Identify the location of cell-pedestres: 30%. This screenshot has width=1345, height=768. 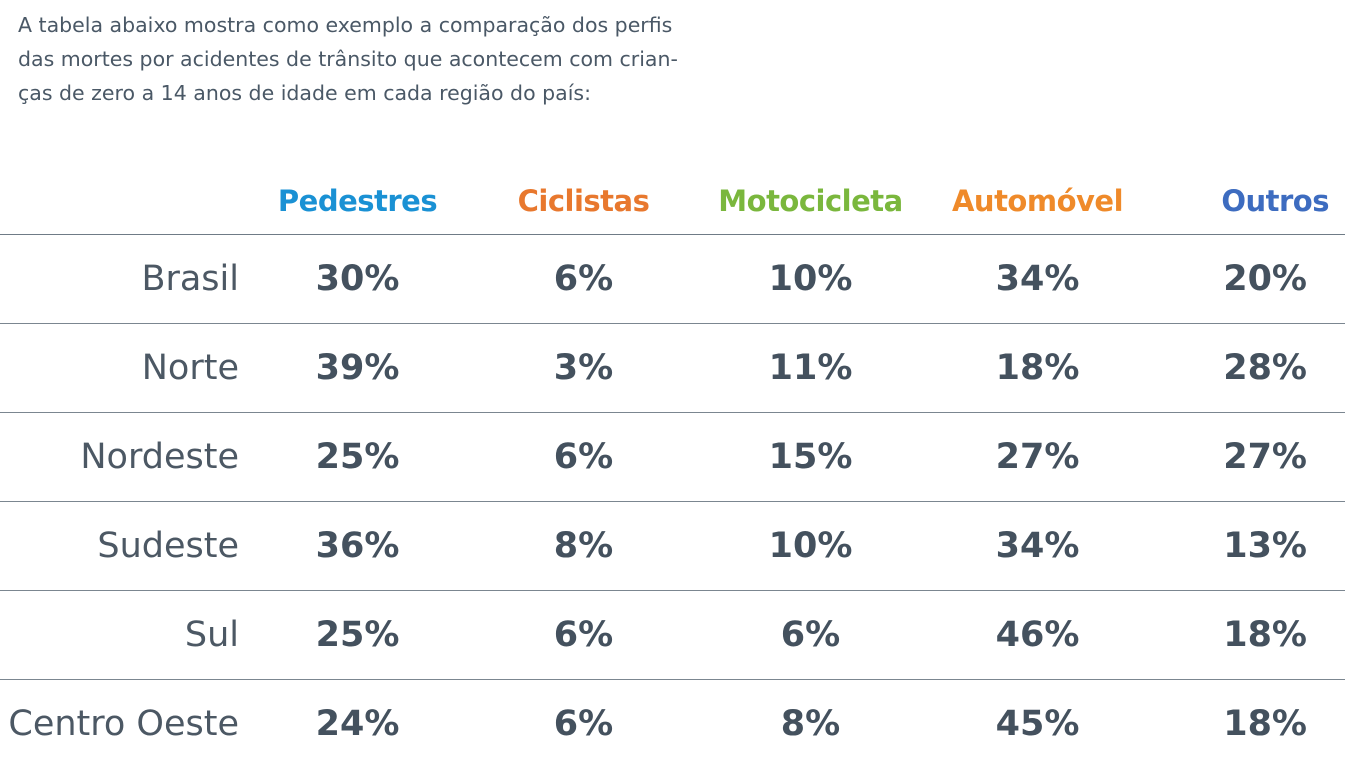
(357, 279).